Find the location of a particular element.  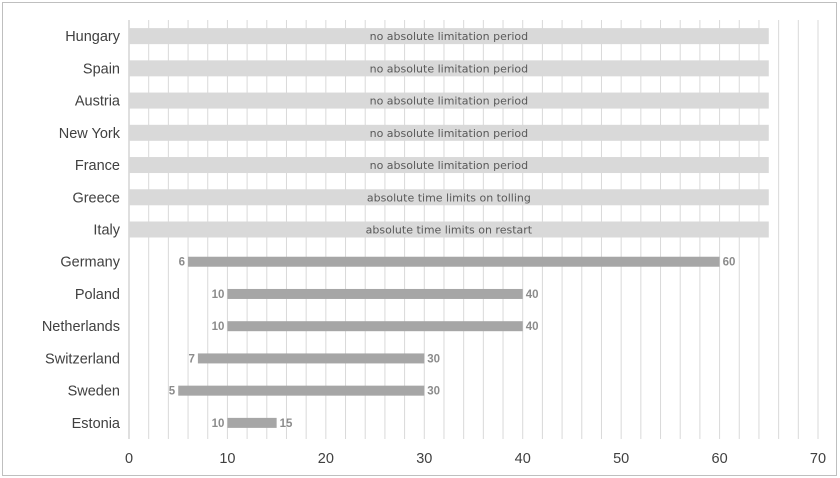

category-label: Austria is located at coordinates (98, 102).